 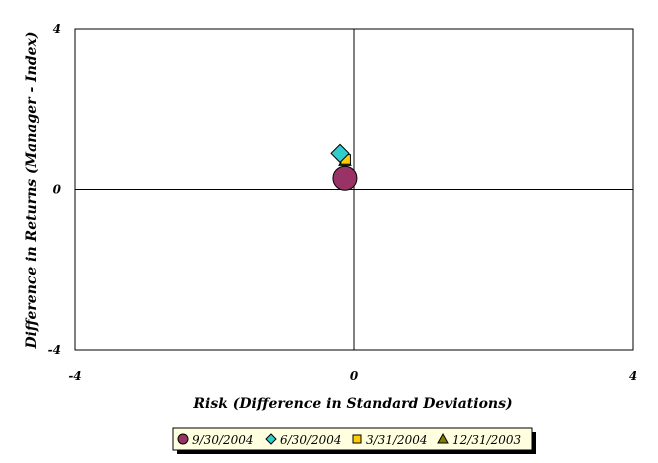 What do you see at coordinates (57, 29) in the screenshot?
I see `y-tick-label: 4` at bounding box center [57, 29].